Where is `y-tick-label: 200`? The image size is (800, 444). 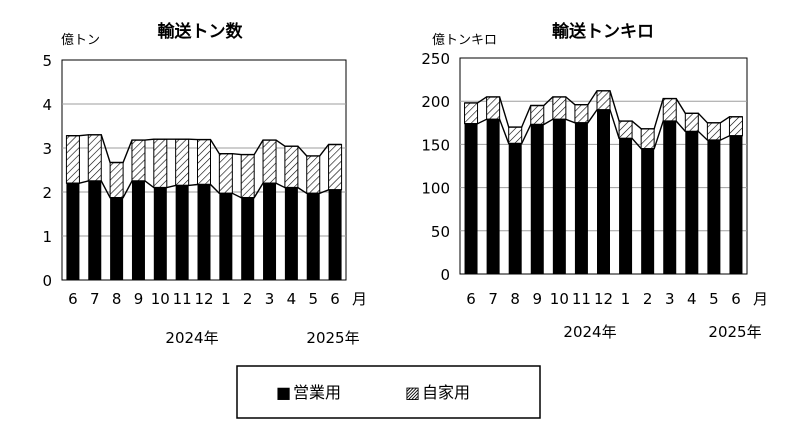
y-tick-label: 200 is located at coordinates (435, 102).